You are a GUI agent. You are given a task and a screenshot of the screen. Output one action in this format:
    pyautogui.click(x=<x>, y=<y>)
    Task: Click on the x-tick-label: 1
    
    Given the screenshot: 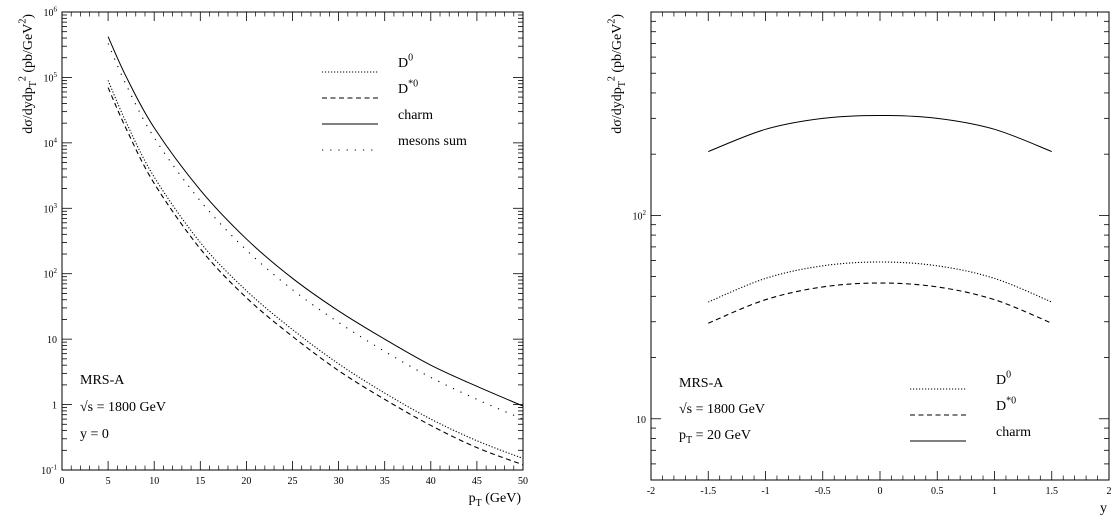 What is the action you would take?
    pyautogui.click(x=994, y=491)
    